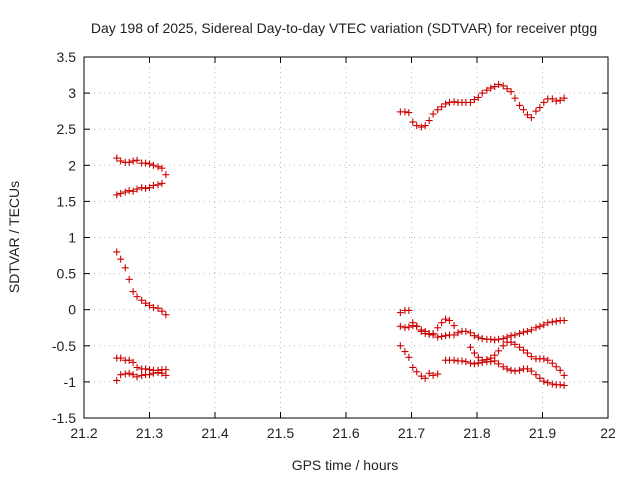 The width and height of the screenshot is (640, 480). I want to click on x-tick-label: 21.4, so click(214, 433).